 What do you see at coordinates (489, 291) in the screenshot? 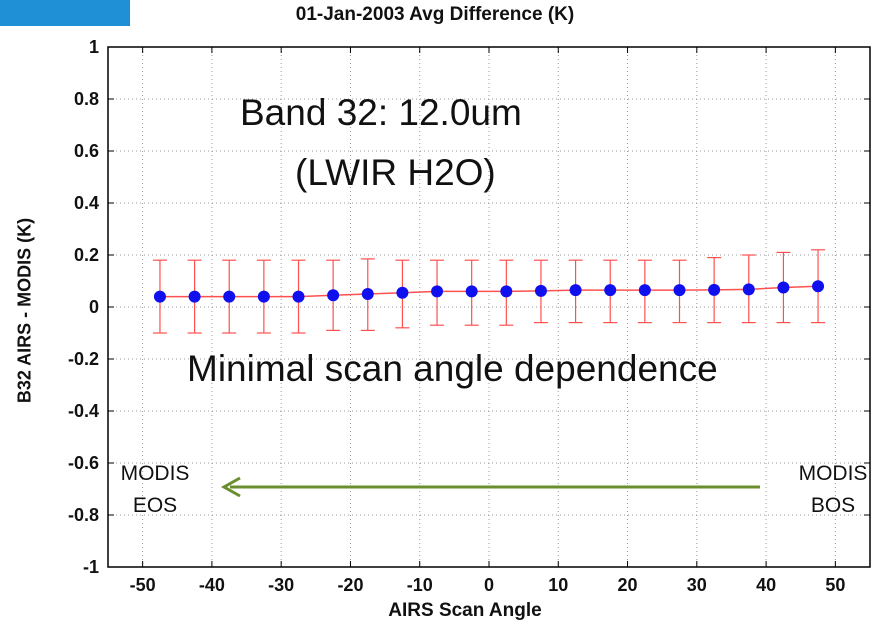
I see `data-series` at bounding box center [489, 291].